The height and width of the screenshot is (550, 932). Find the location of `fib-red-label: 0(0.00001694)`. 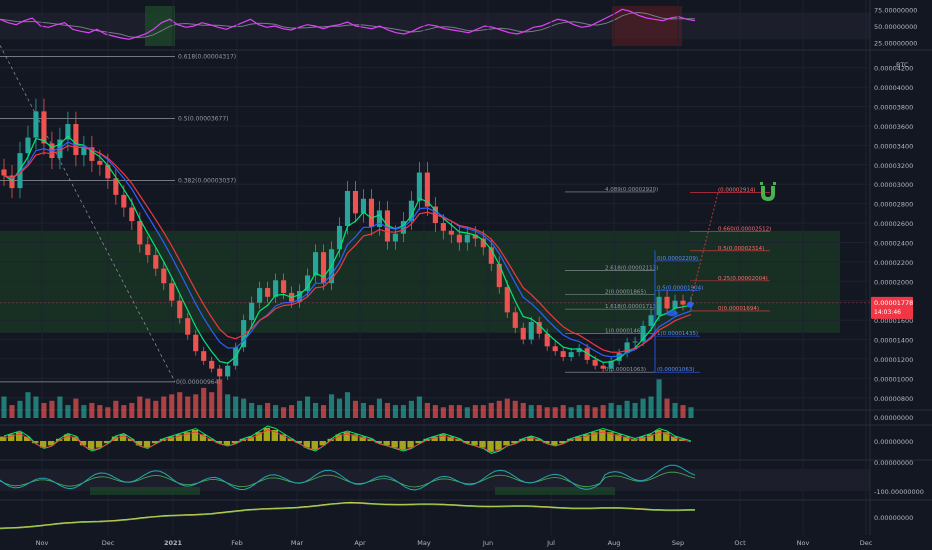

fib-red-label: 0(0.00001694) is located at coordinates (738, 309).